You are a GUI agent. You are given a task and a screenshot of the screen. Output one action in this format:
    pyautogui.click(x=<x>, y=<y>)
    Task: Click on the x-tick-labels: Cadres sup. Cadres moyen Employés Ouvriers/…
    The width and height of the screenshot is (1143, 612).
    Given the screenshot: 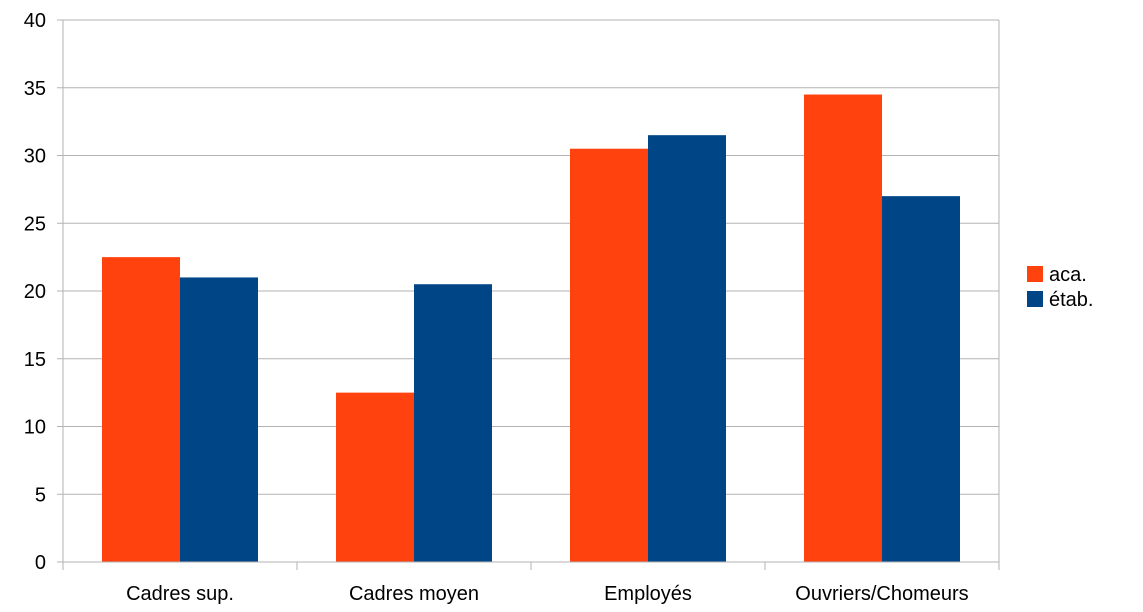 What is the action you would take?
    pyautogui.click(x=547, y=594)
    